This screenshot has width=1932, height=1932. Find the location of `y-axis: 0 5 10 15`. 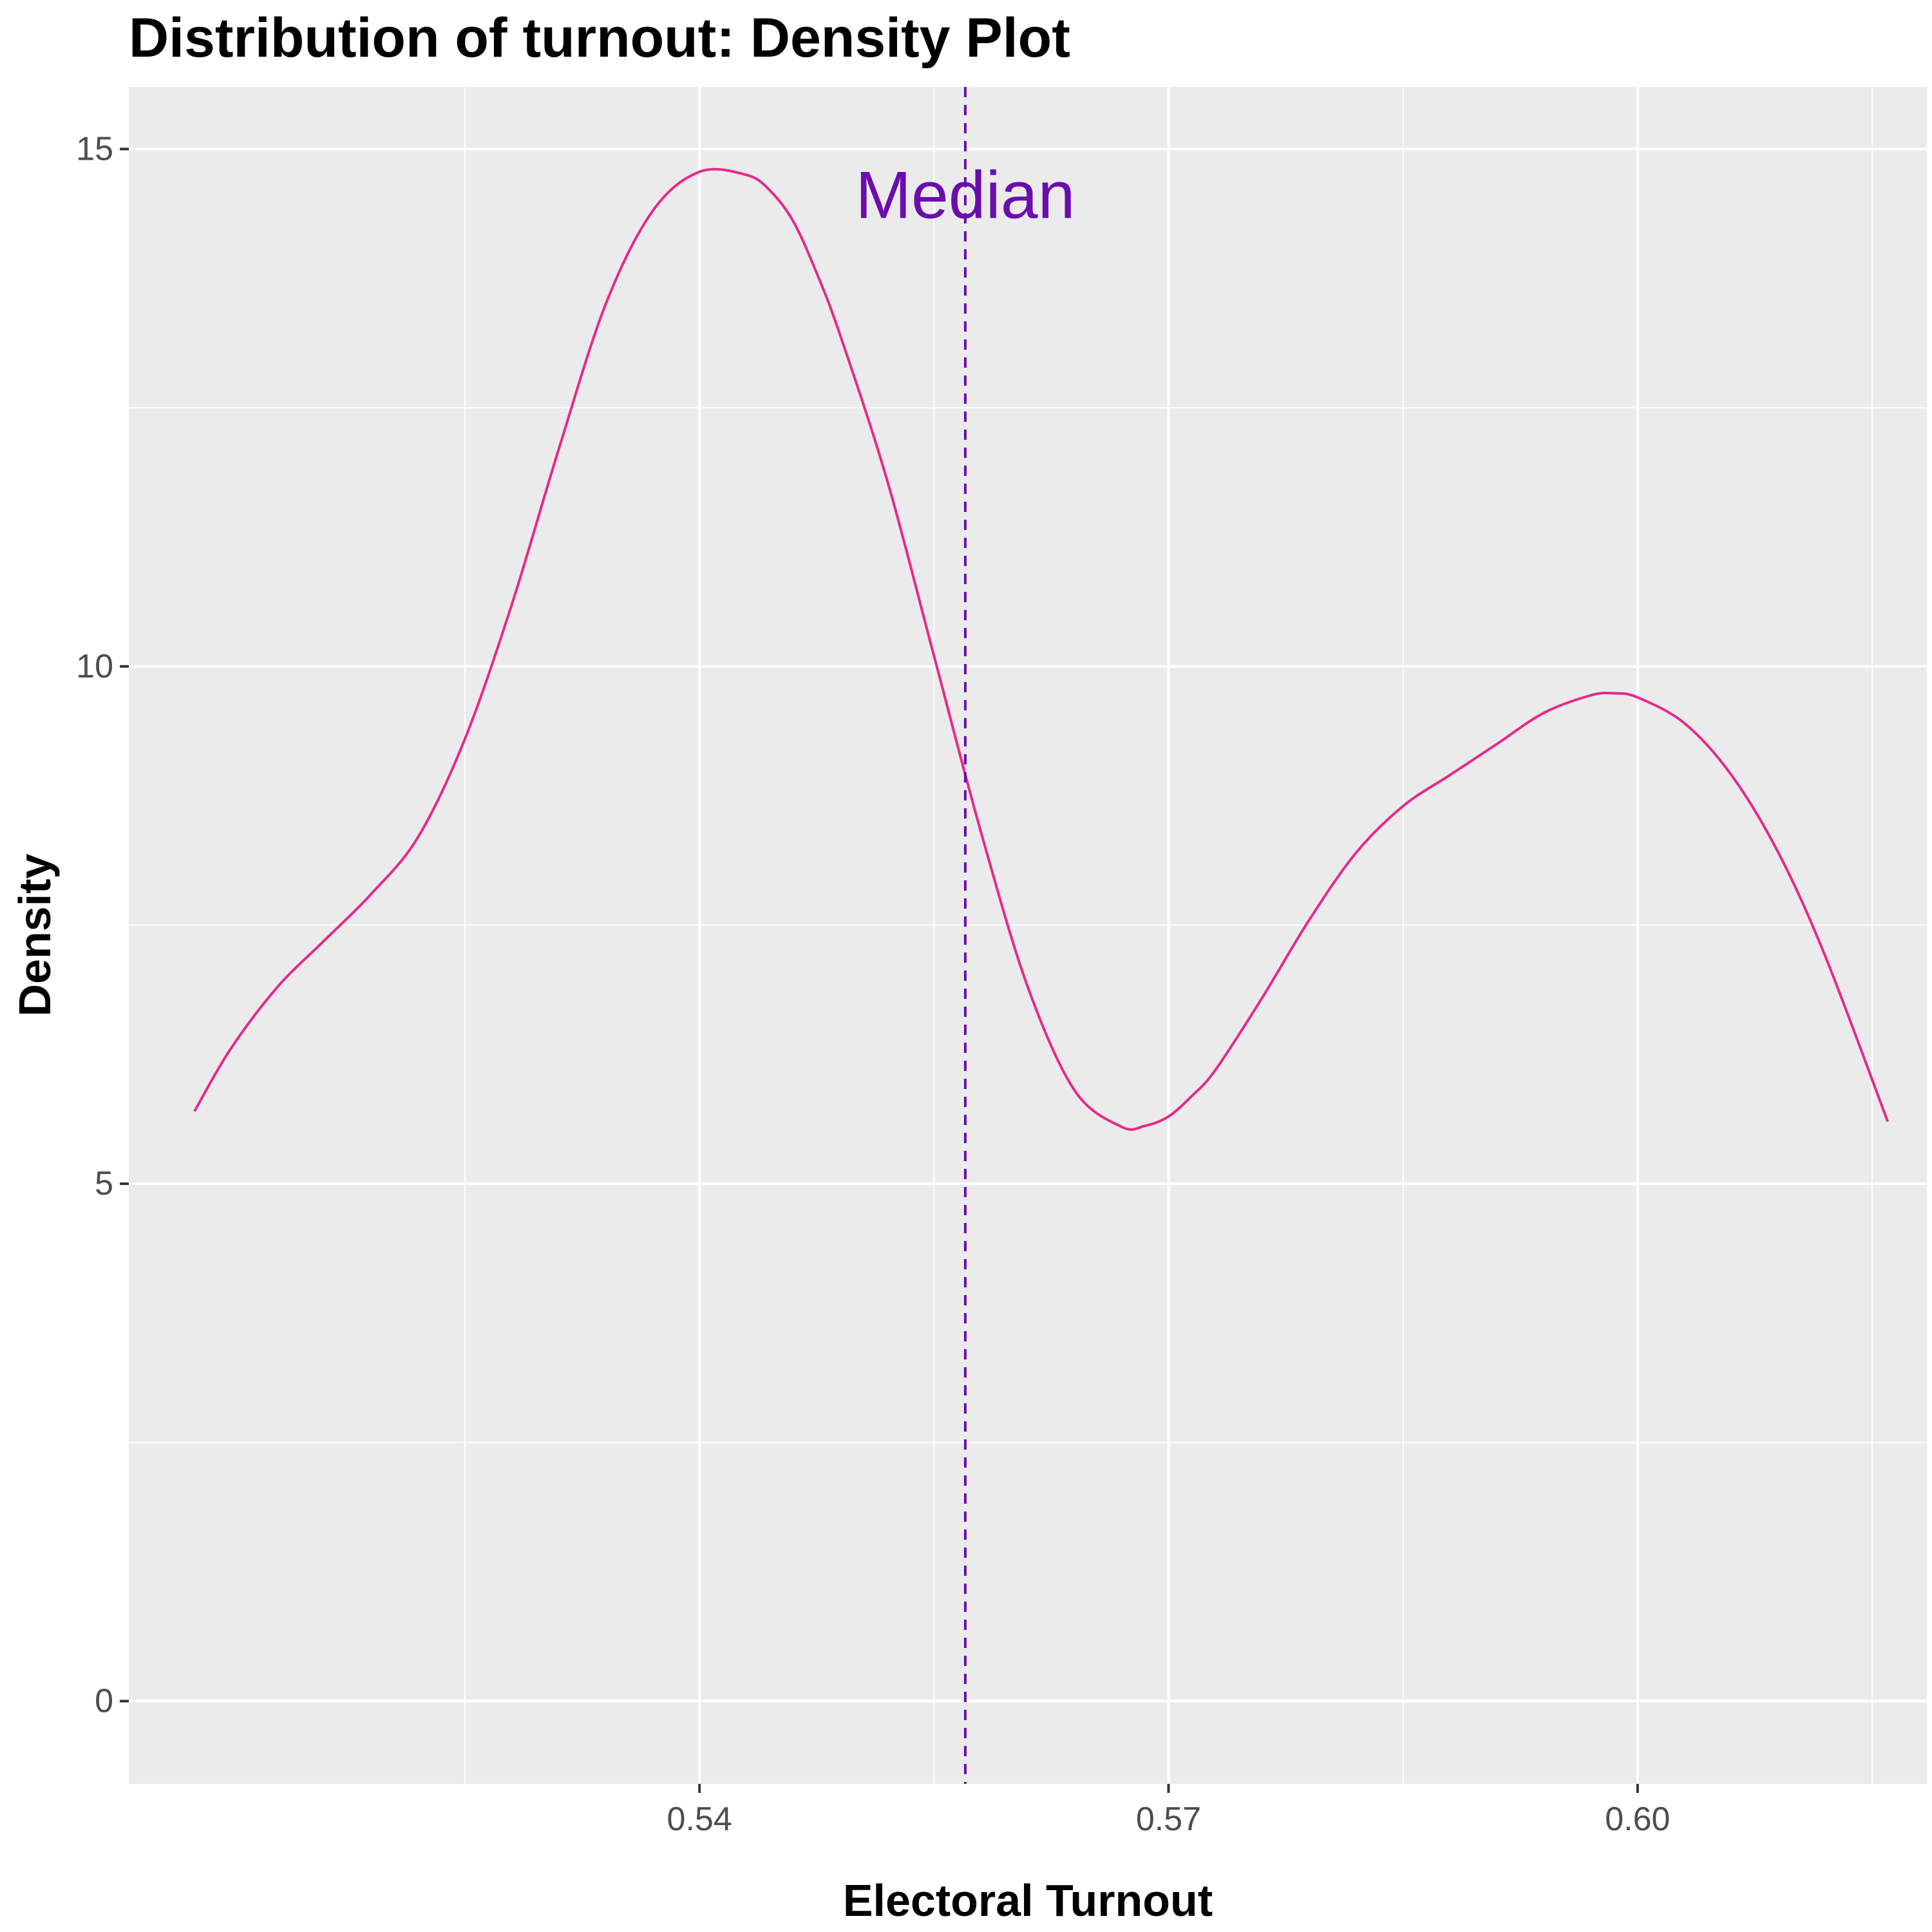

y-axis: 0 5 10 15 is located at coordinates (103, 924).